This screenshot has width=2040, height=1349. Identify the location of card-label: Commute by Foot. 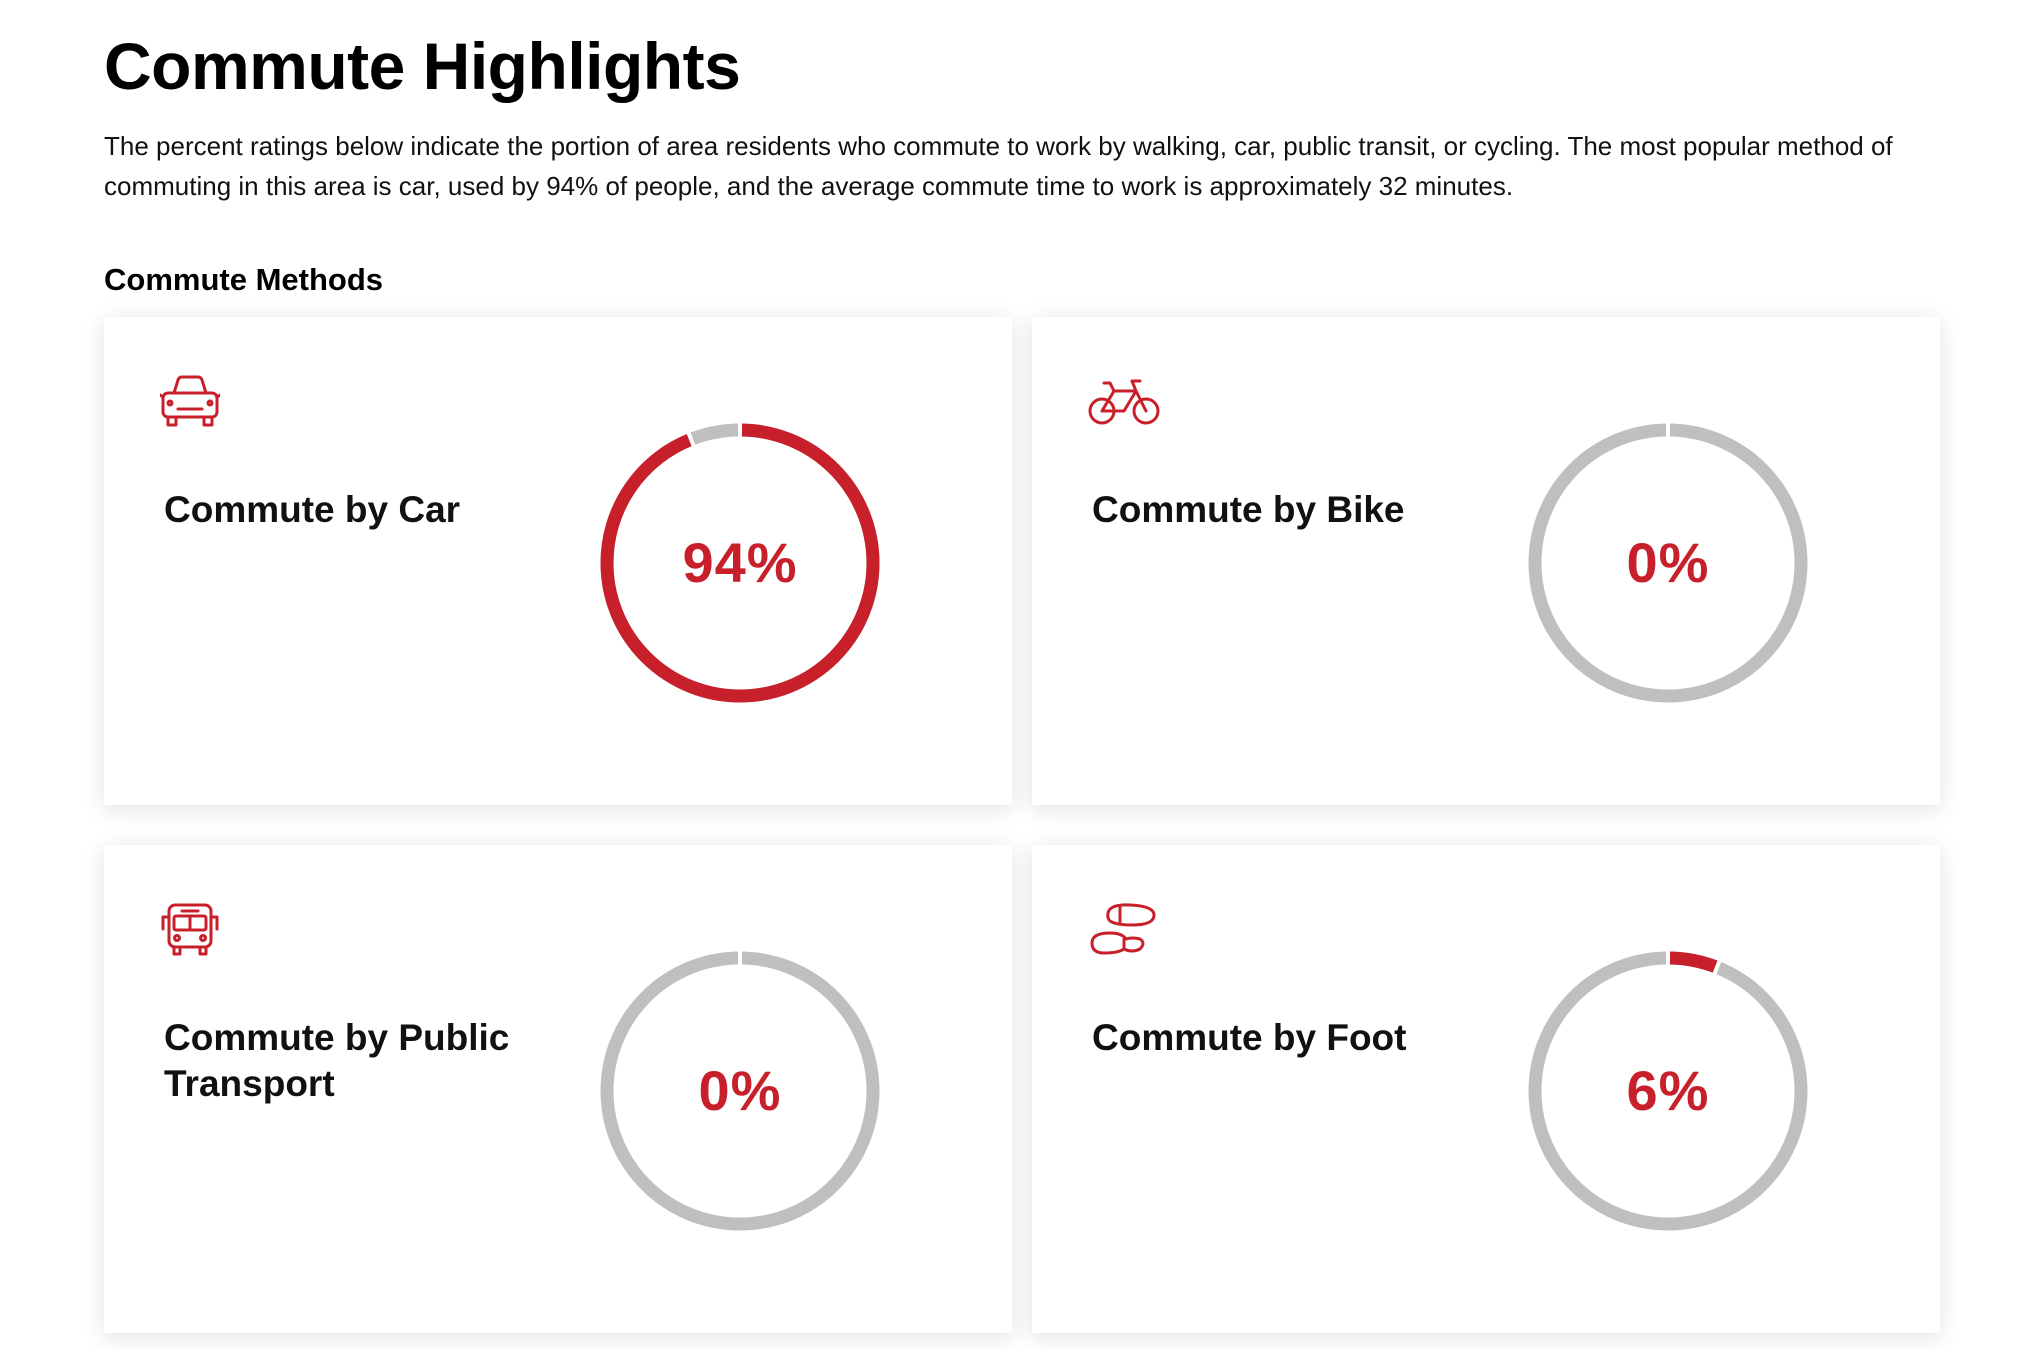
(1249, 1037).